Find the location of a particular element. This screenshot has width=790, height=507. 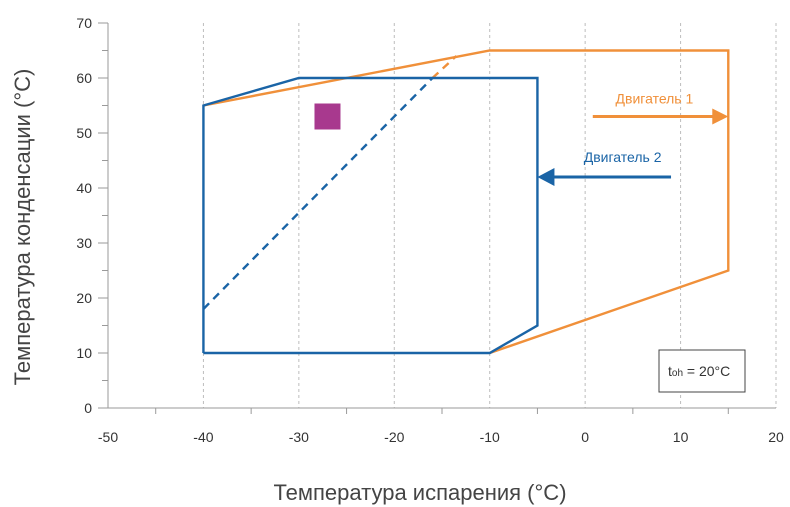

y-tick-label: 50 is located at coordinates (84, 133).